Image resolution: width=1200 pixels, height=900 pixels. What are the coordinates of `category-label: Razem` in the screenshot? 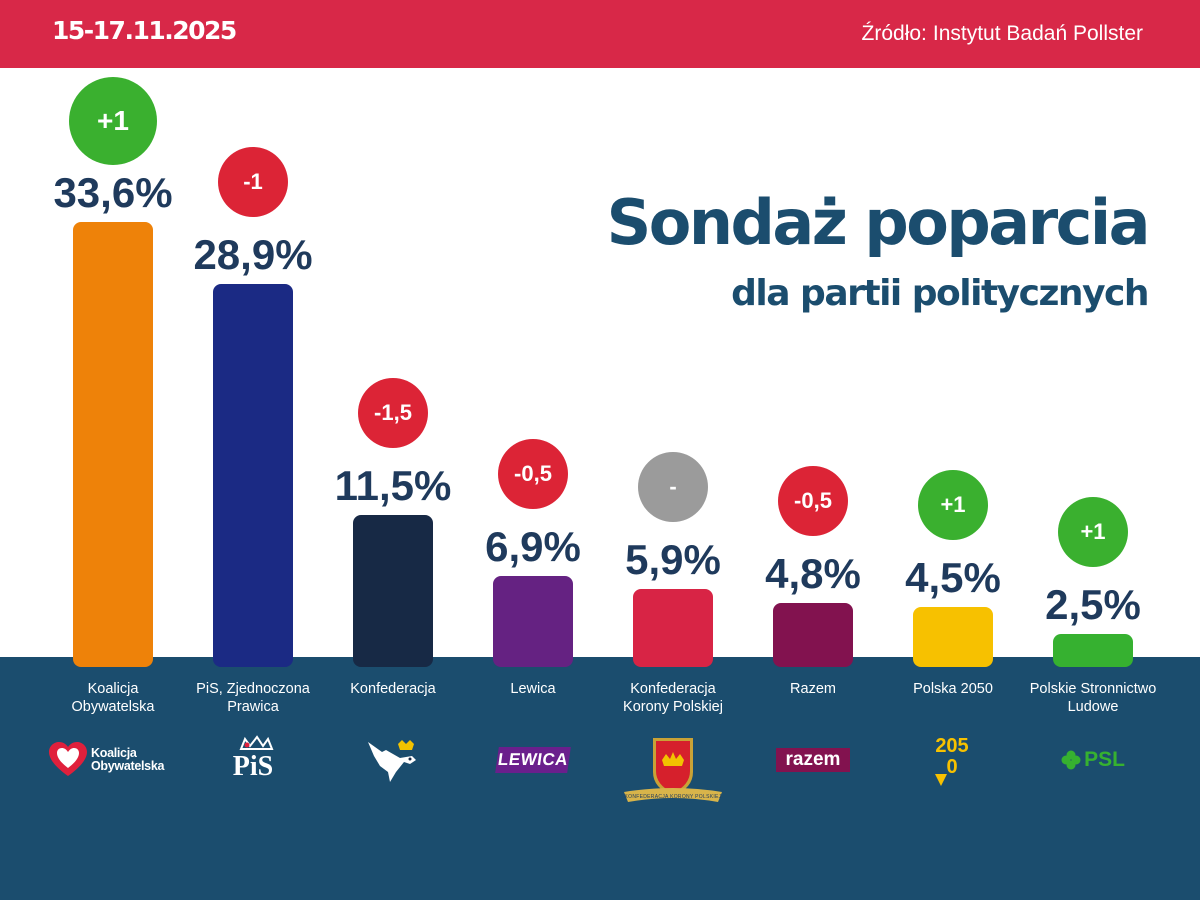 It's located at (813, 689).